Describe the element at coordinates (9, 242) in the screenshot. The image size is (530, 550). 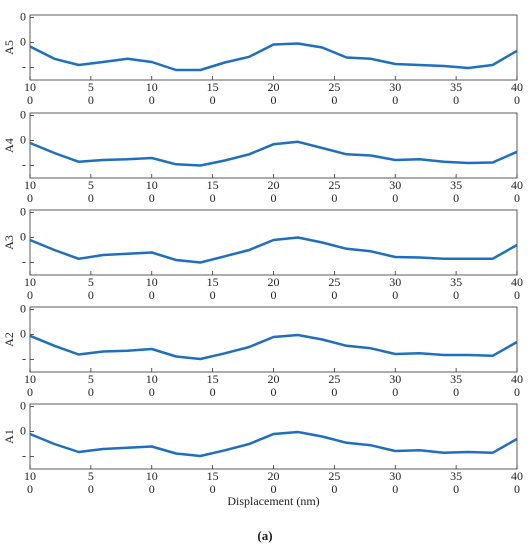
I see `y-axis-label: A3` at that location.